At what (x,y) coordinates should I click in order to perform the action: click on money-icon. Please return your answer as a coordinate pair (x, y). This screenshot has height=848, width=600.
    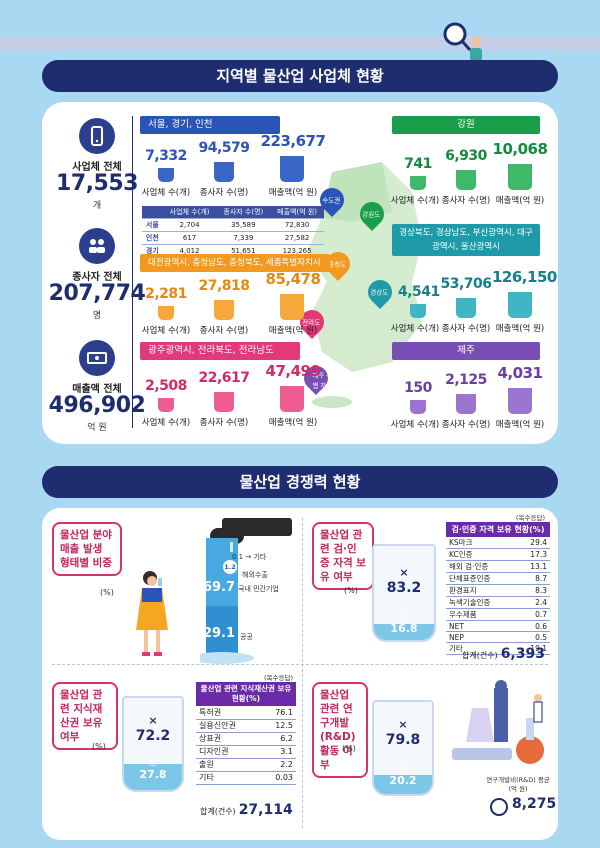
    Looking at the image, I should click on (97, 358).